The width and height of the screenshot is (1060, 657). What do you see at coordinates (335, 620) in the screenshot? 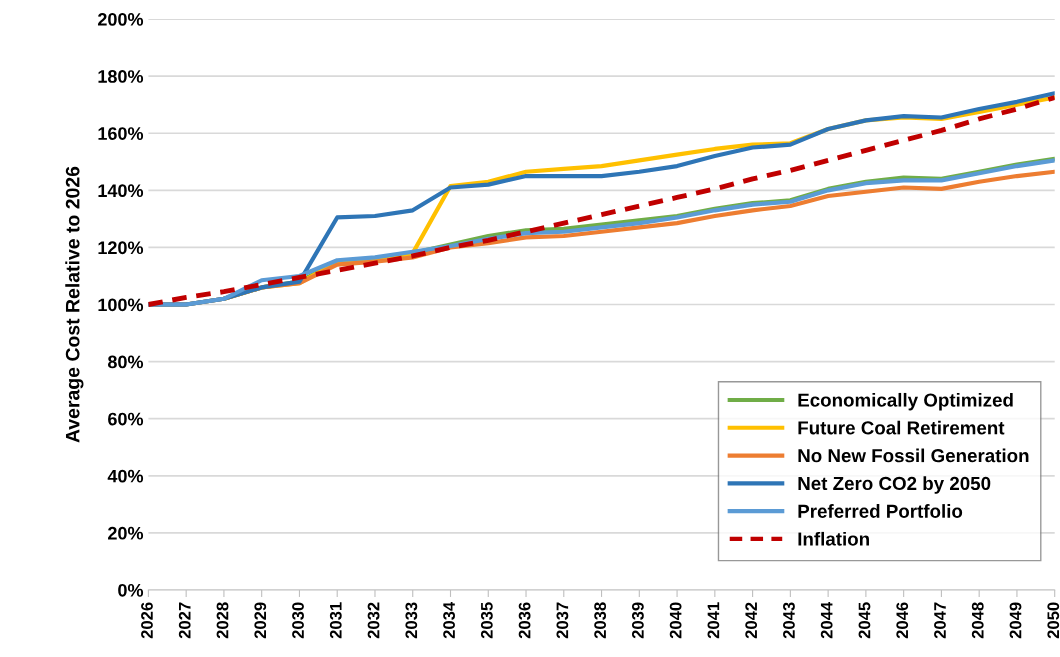
I see `x-tick-label: 2031` at bounding box center [335, 620].